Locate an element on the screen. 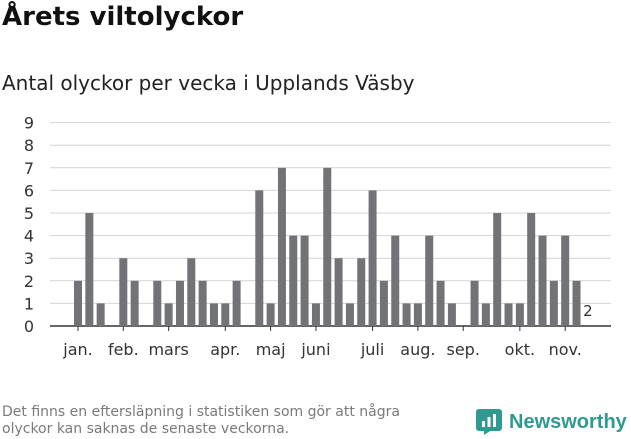 The width and height of the screenshot is (631, 439). y-tick-label: 8 is located at coordinates (29, 145).